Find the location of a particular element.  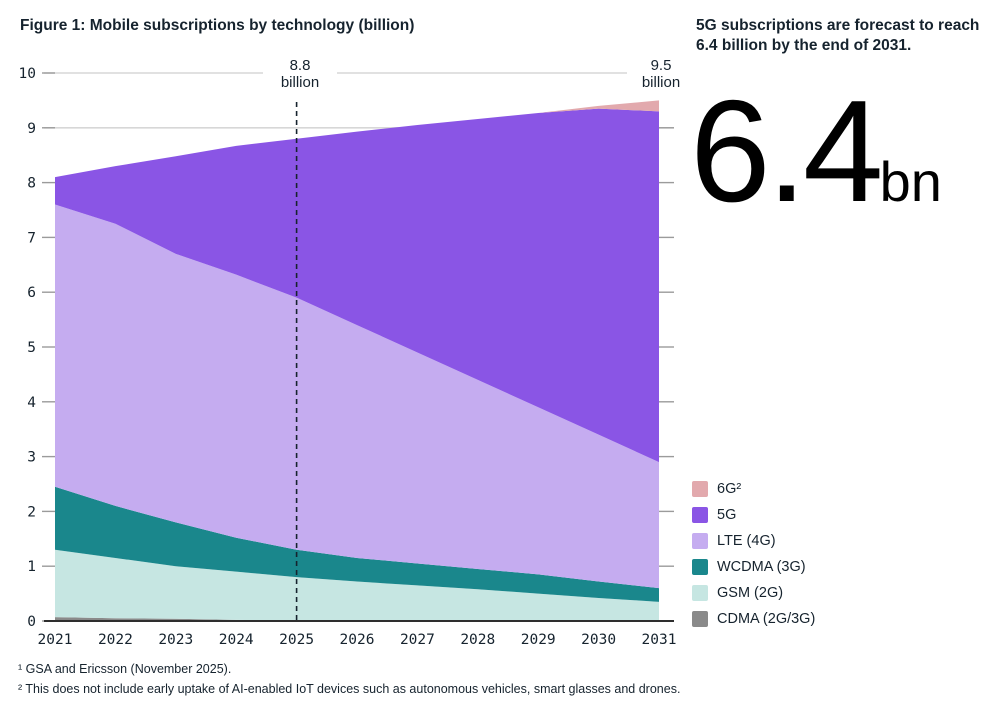

annotation-2031: 9.5 billion is located at coordinates (661, 74).